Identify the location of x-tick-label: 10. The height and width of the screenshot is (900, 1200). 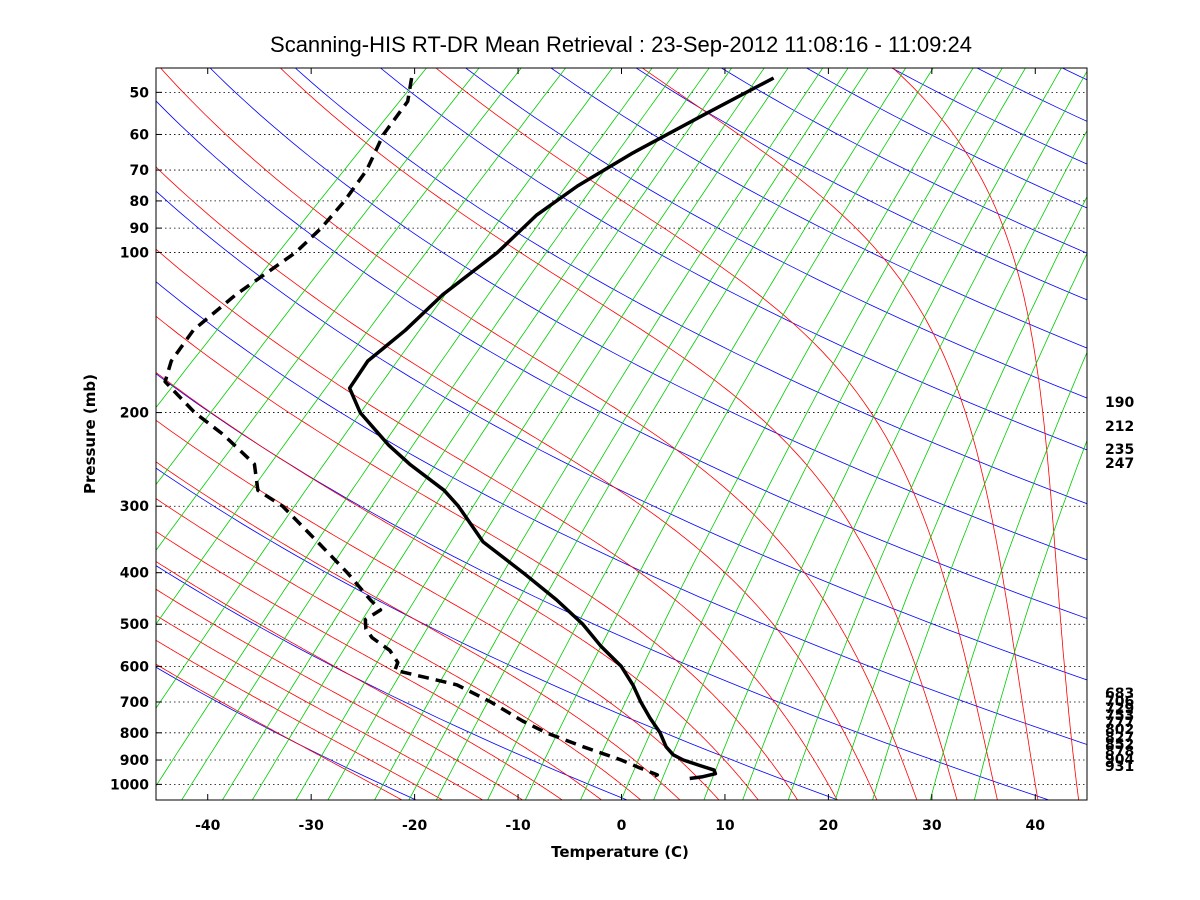
(725, 826).